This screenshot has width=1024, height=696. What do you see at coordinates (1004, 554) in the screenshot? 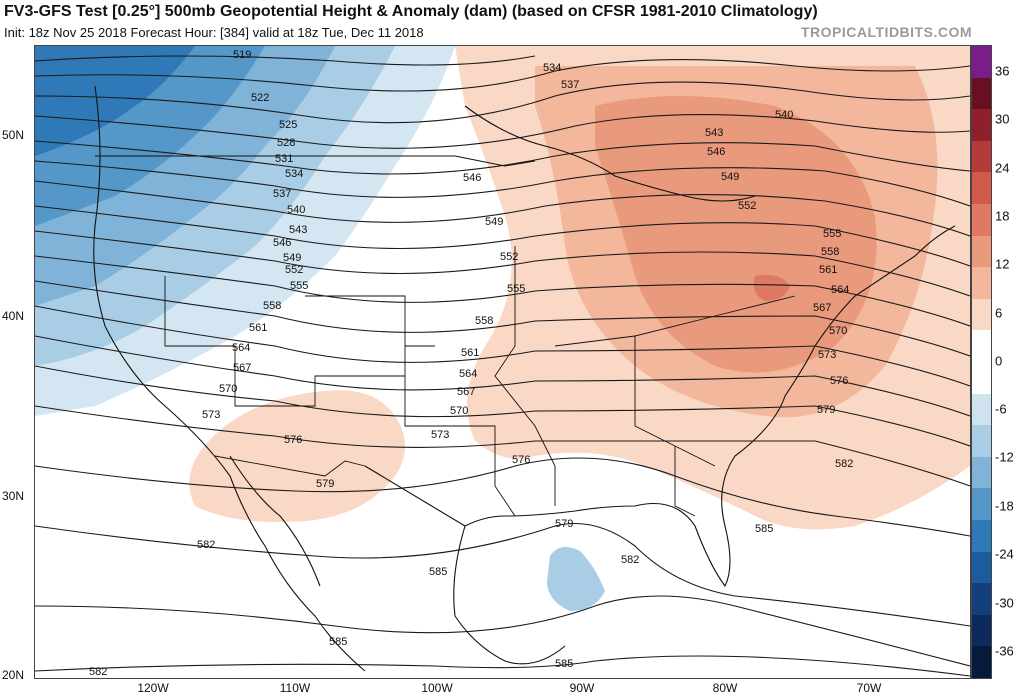
I see `colorbar-label: -24` at bounding box center [1004, 554].